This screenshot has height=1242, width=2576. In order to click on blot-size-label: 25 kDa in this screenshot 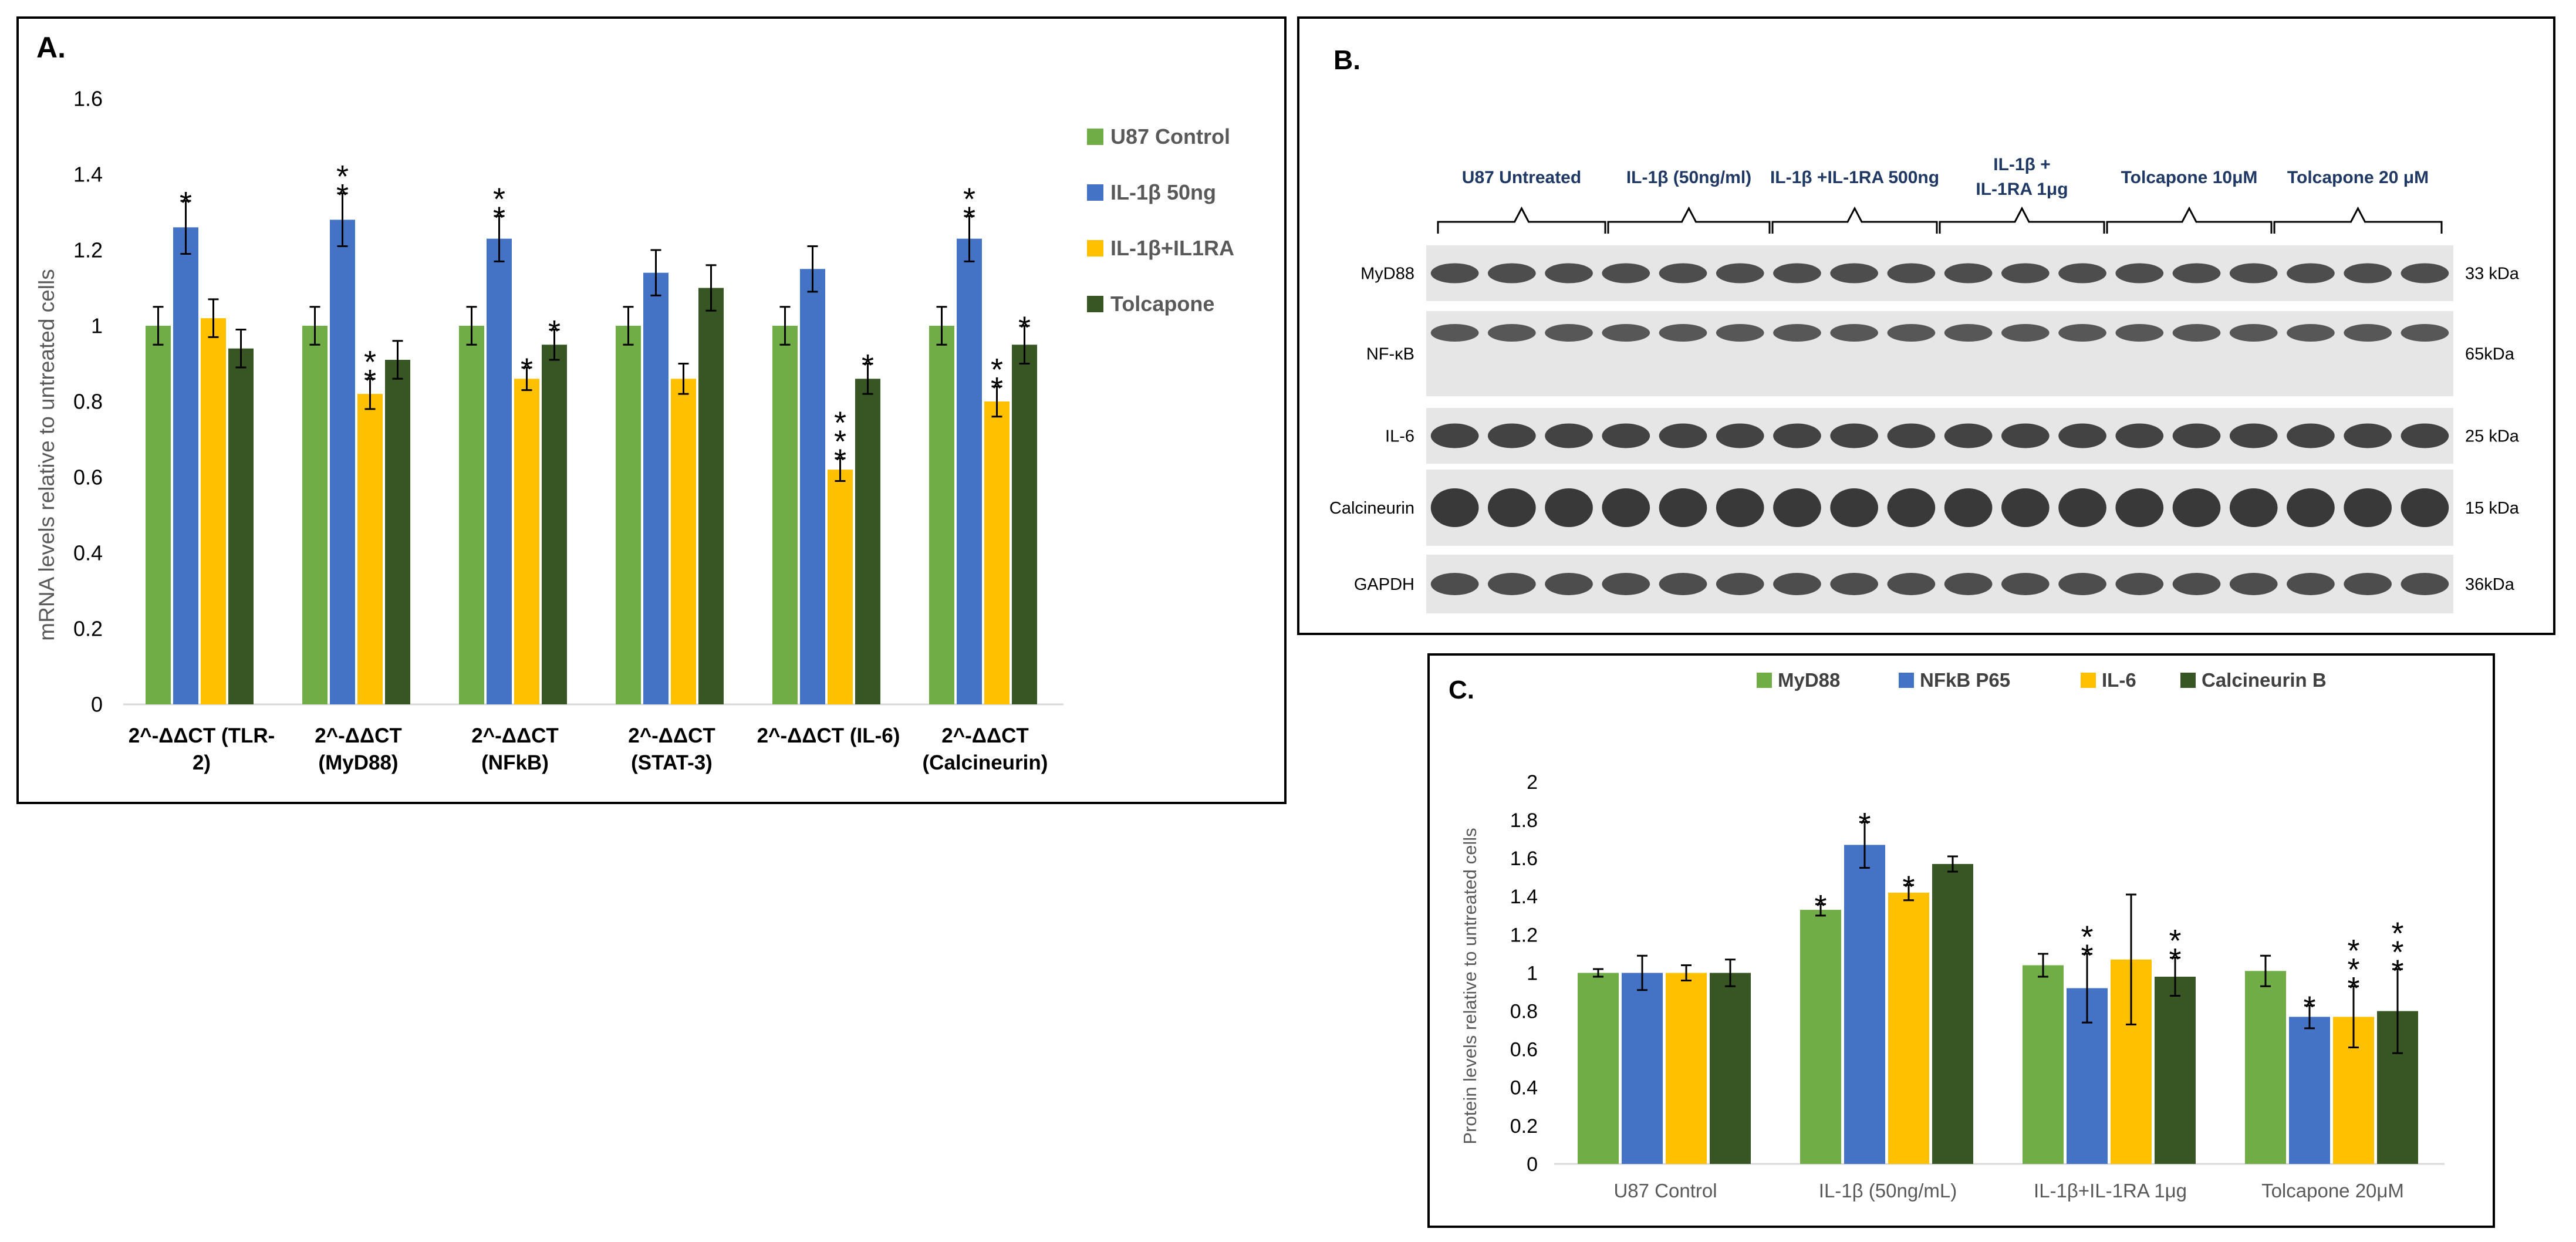, I will do `click(2493, 436)`.